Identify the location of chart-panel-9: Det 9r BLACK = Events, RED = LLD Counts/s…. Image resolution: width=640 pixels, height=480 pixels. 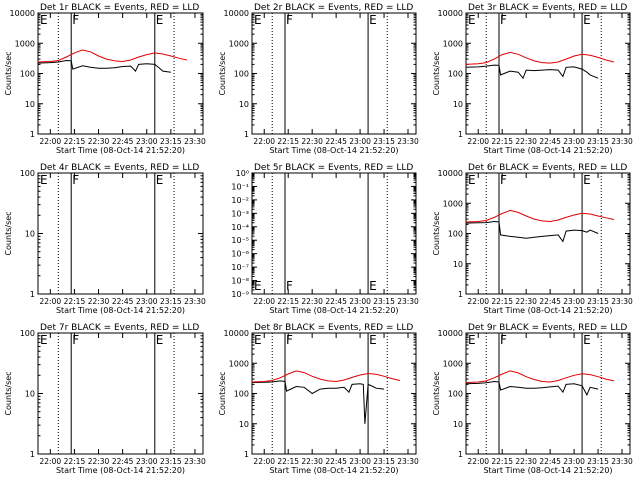
(532, 399).